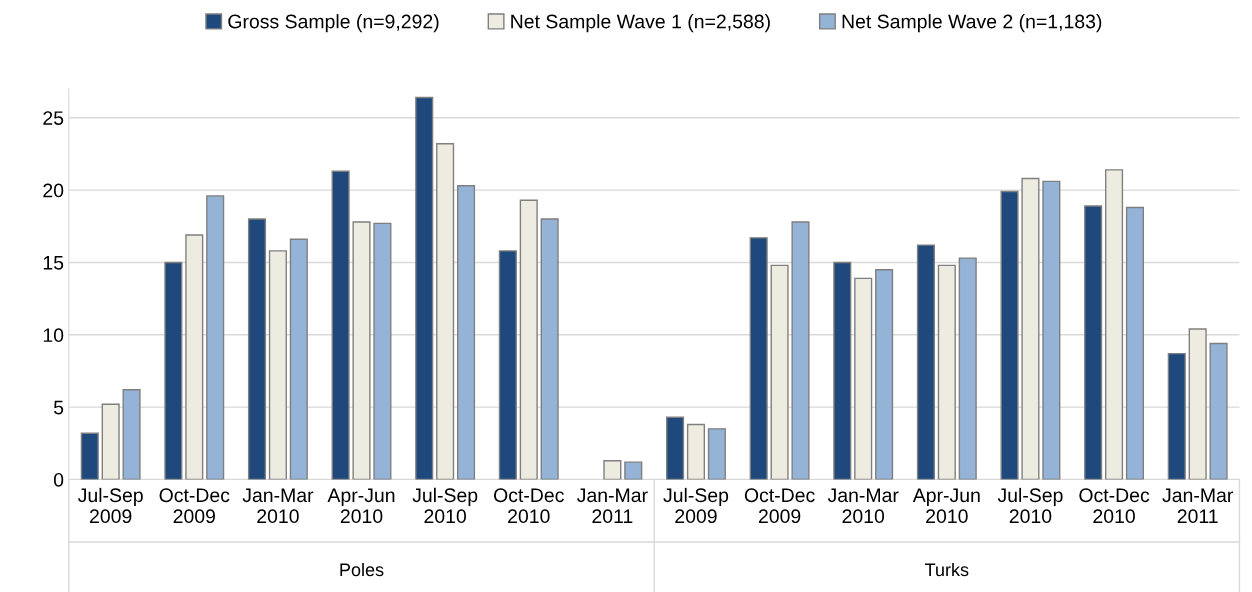 The image size is (1252, 592). I want to click on legend-label: Net Sample Wave 2 (n=1,183), so click(972, 23).